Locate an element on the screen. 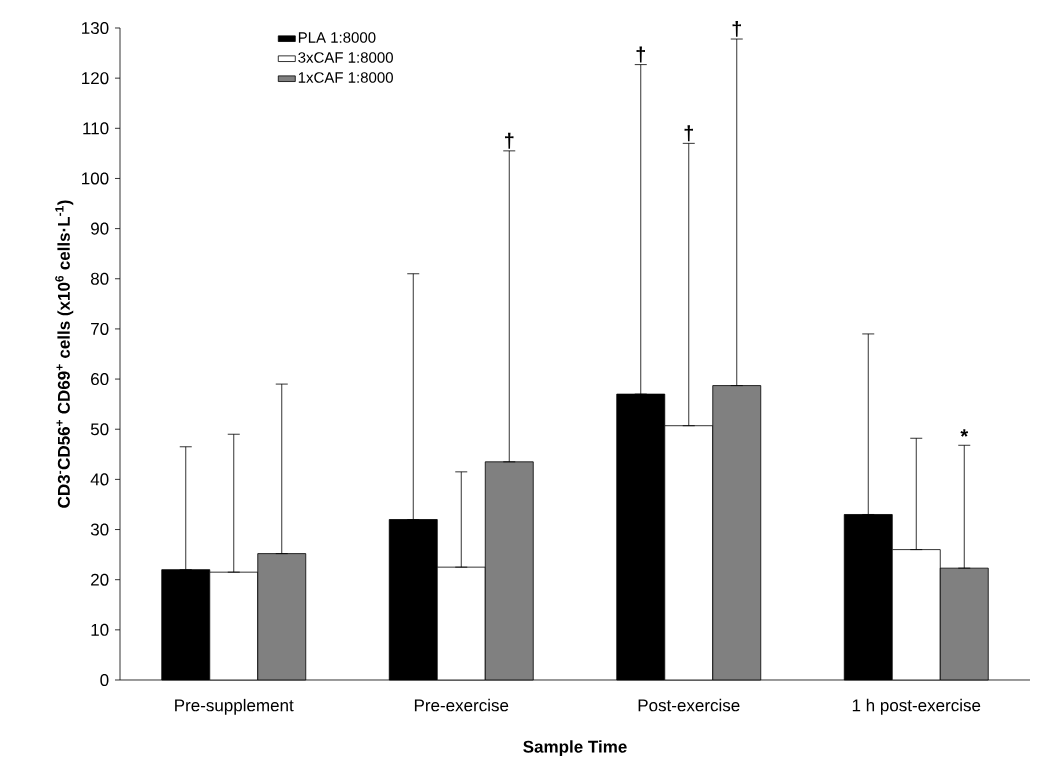  y-tick-label: 110 is located at coordinates (96, 128).